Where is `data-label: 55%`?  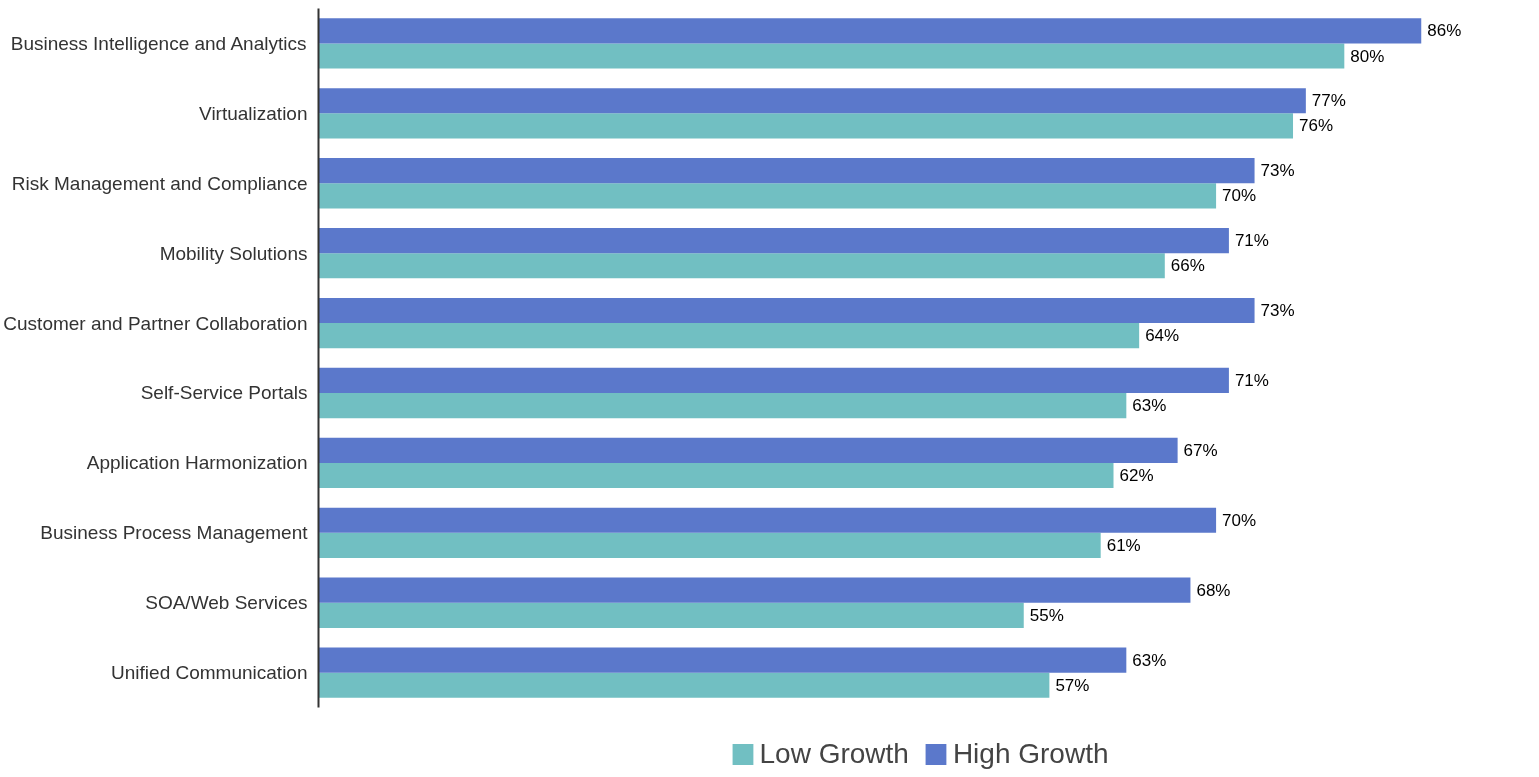
data-label: 55% is located at coordinates (1046, 615).